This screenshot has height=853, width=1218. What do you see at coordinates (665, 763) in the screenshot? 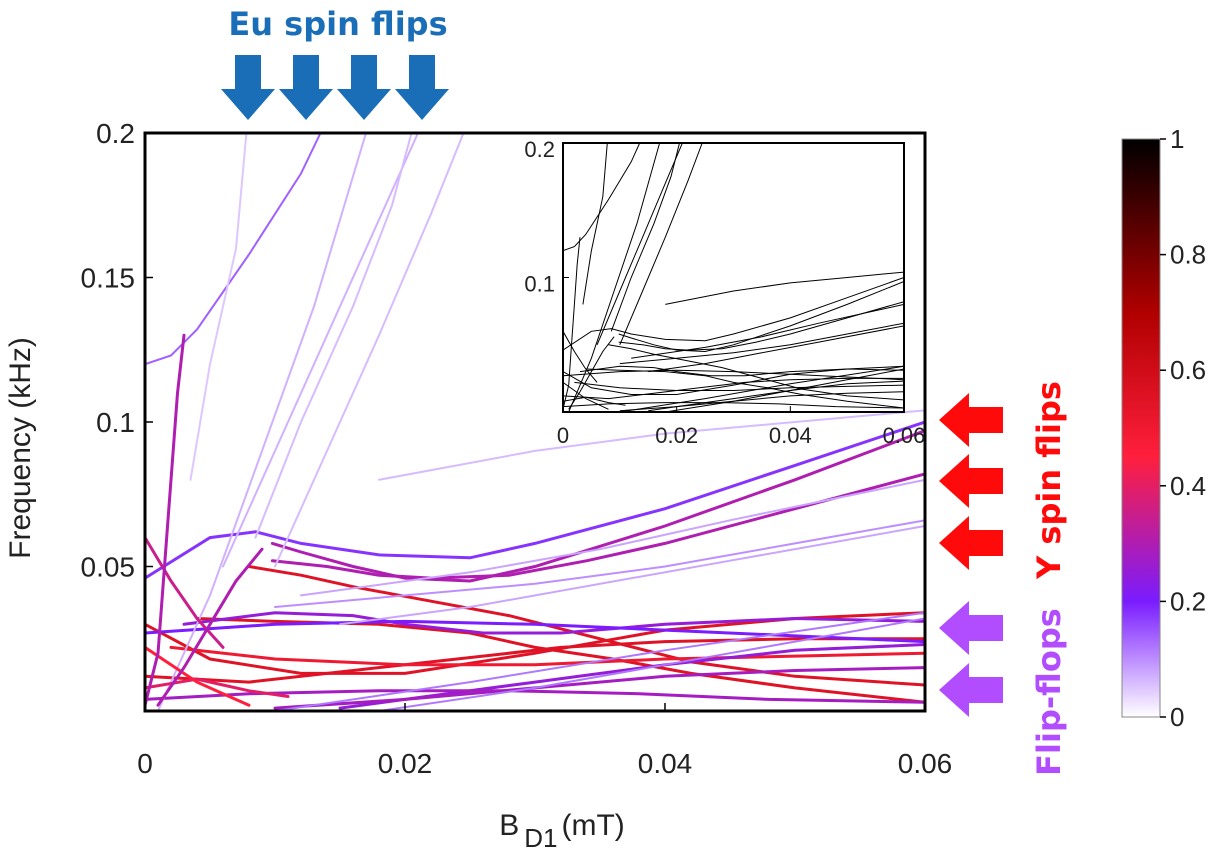
I see `x-tick-label: 0.04` at bounding box center [665, 763].